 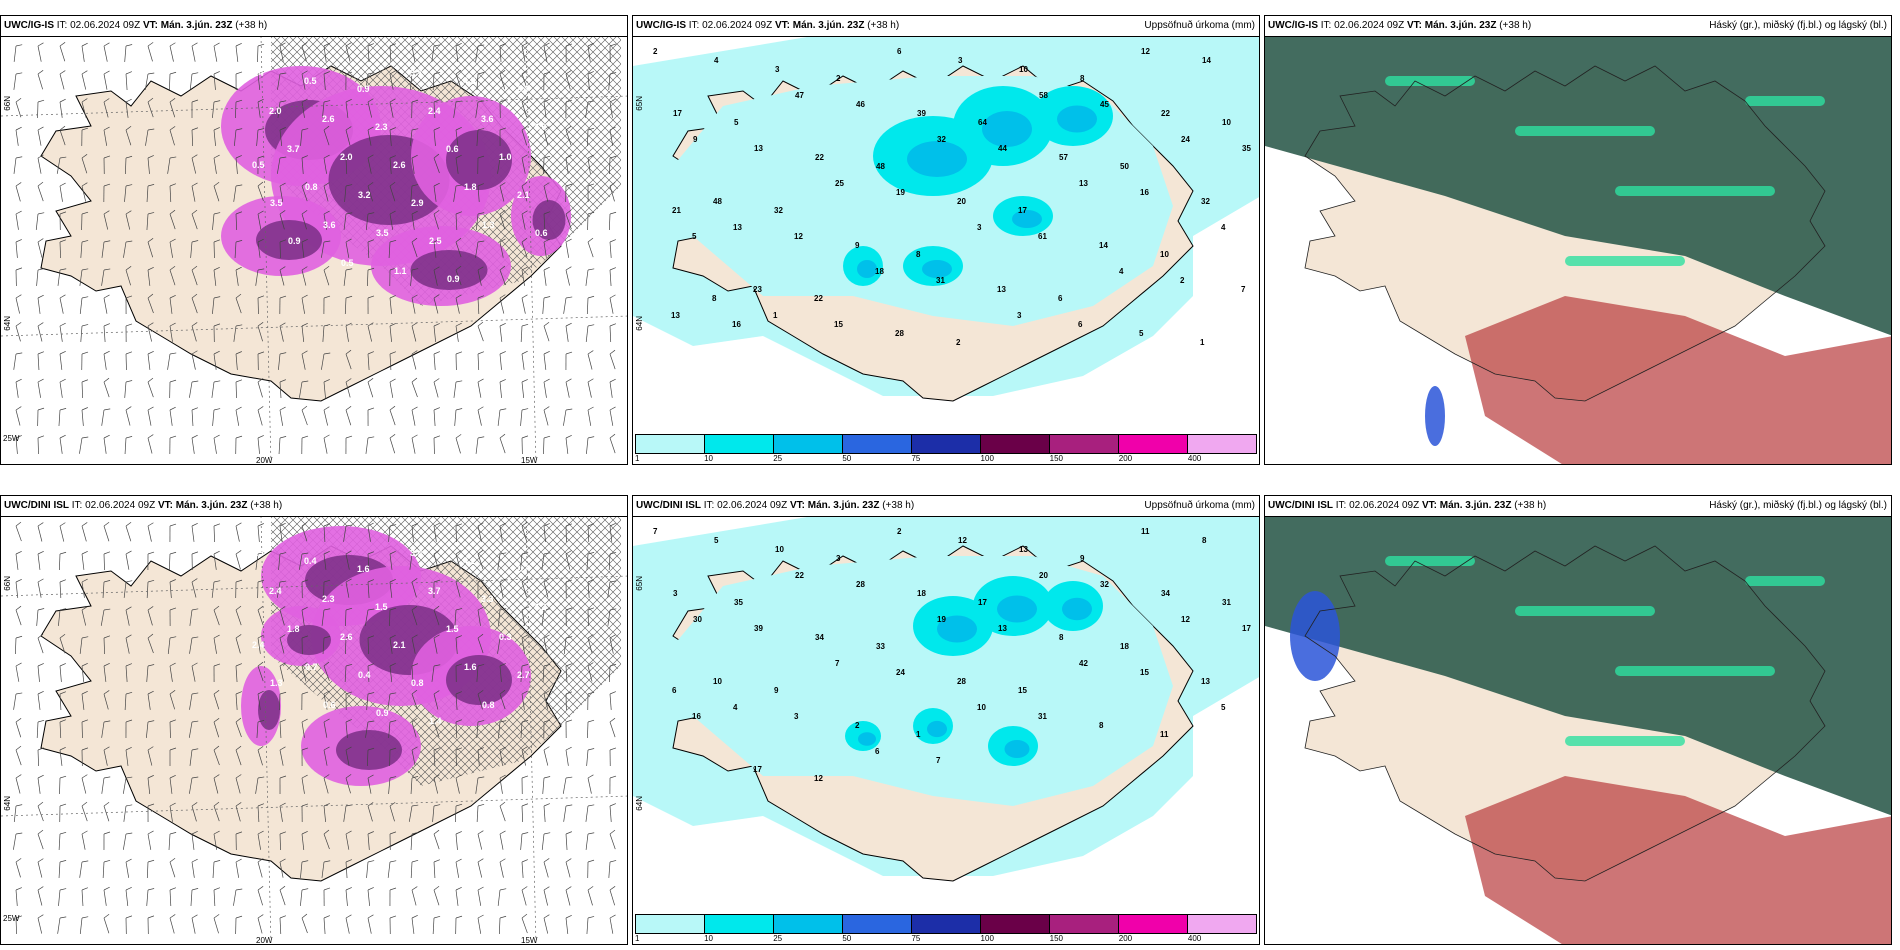 What do you see at coordinates (941, 139) in the screenshot?
I see `precip-value-label: 32` at bounding box center [941, 139].